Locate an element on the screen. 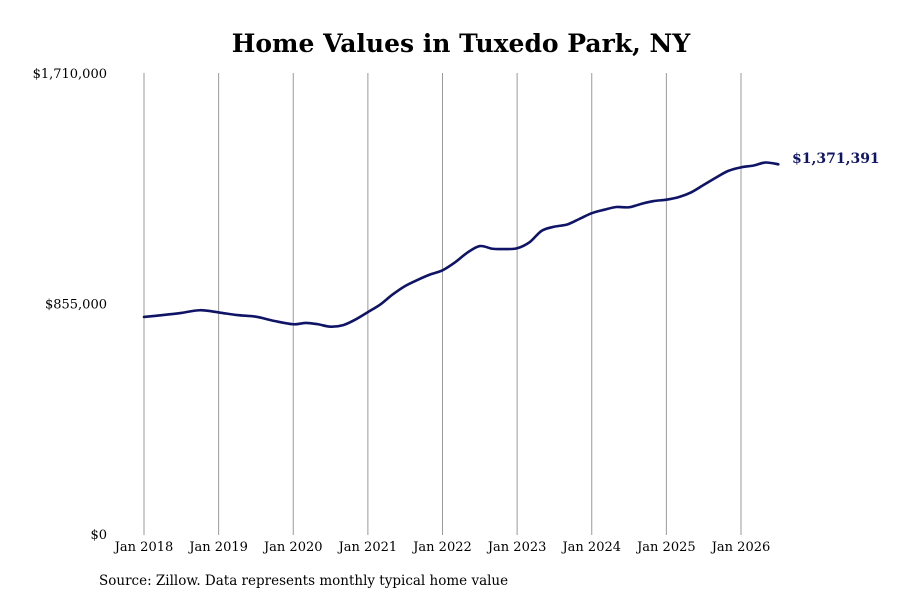 This screenshot has width=900, height=600. x-tick-label: Jan 2022 is located at coordinates (441, 547).